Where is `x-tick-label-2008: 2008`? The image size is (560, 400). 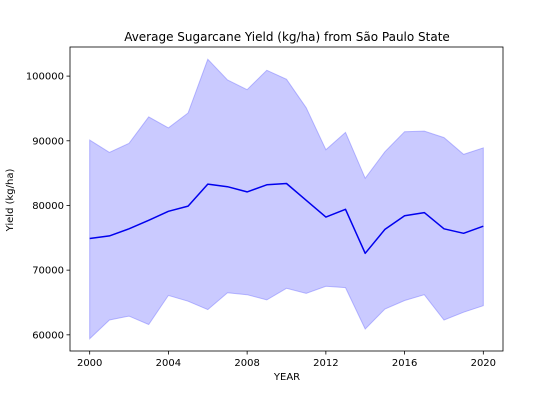
x-tick-label-2008: 2008 is located at coordinates (246, 363).